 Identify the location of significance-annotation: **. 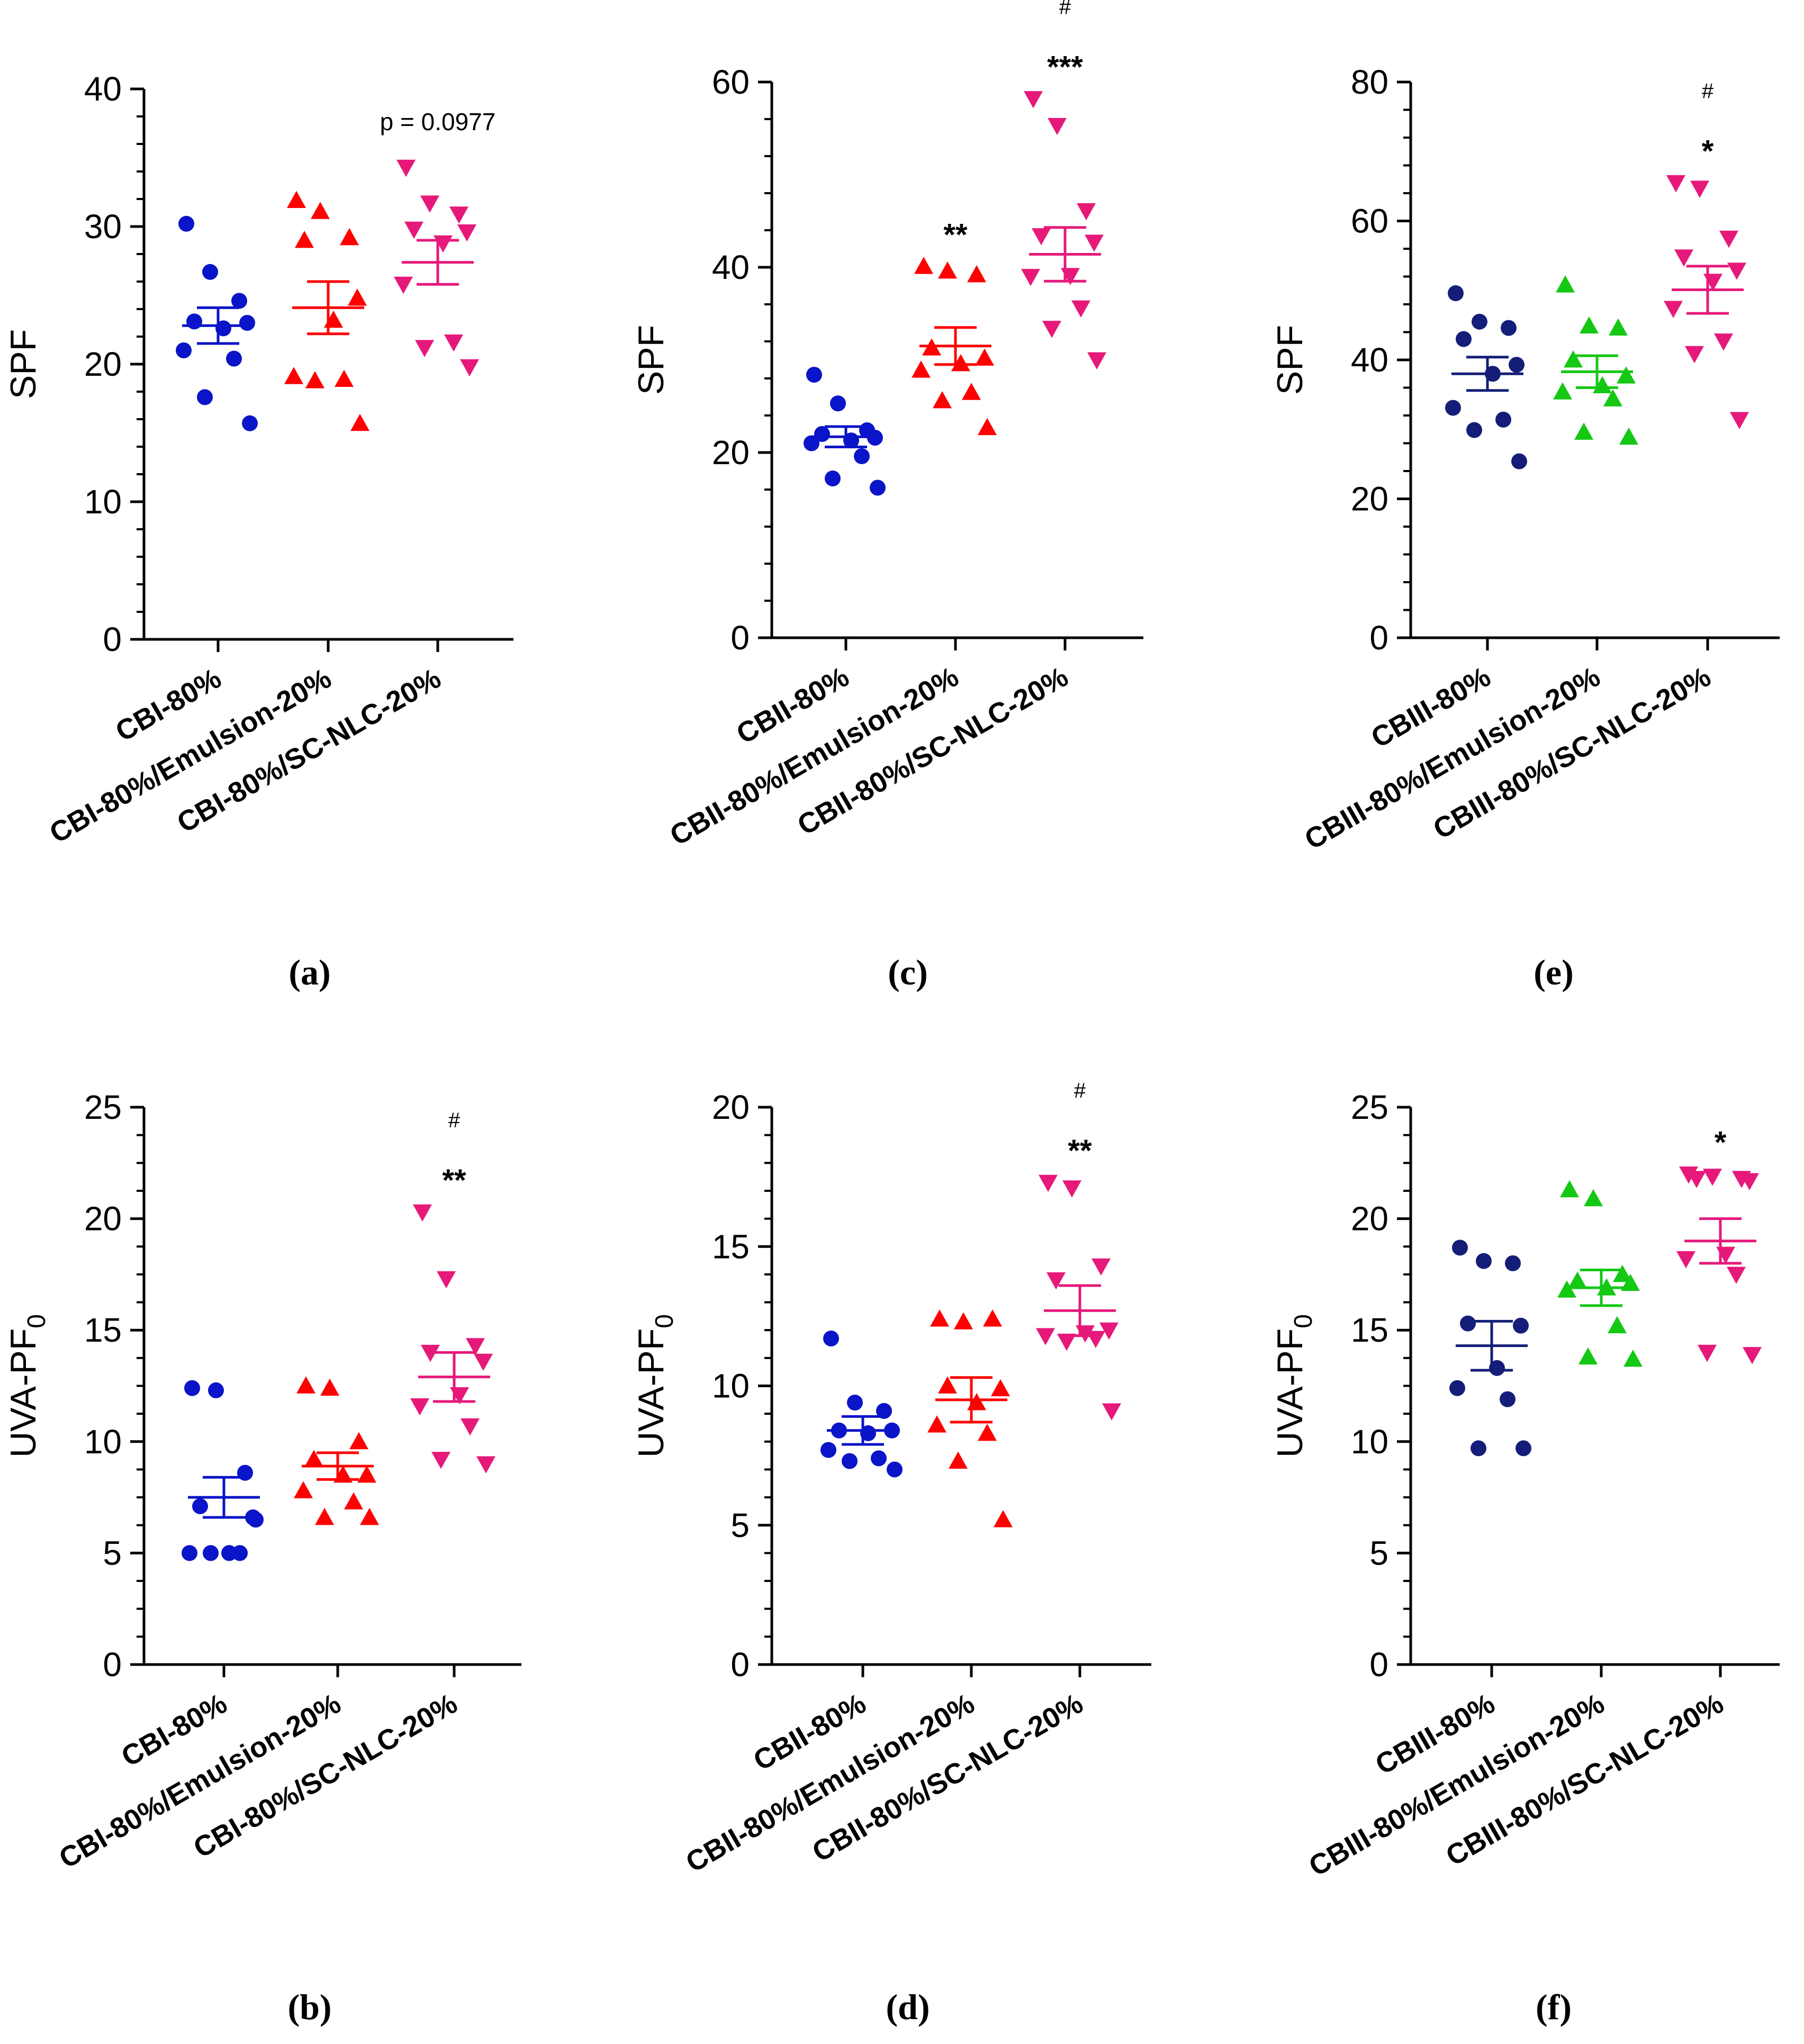
(955, 235).